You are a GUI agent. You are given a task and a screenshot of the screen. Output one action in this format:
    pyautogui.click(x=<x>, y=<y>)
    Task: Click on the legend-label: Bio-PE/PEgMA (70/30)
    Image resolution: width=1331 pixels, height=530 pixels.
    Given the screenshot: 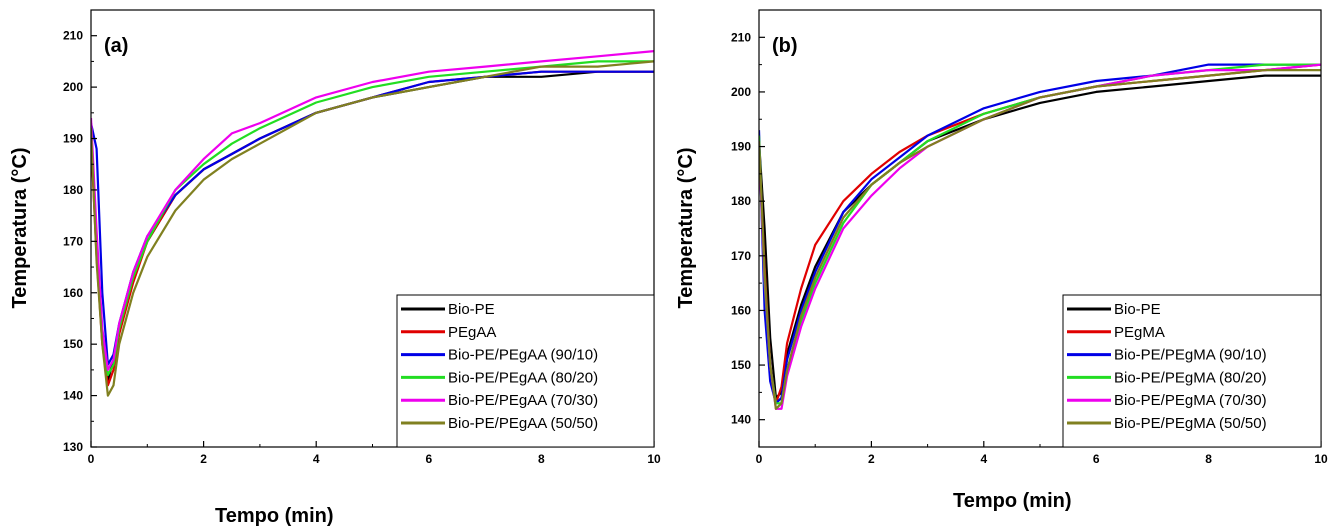 What is the action you would take?
    pyautogui.click(x=1190, y=400)
    